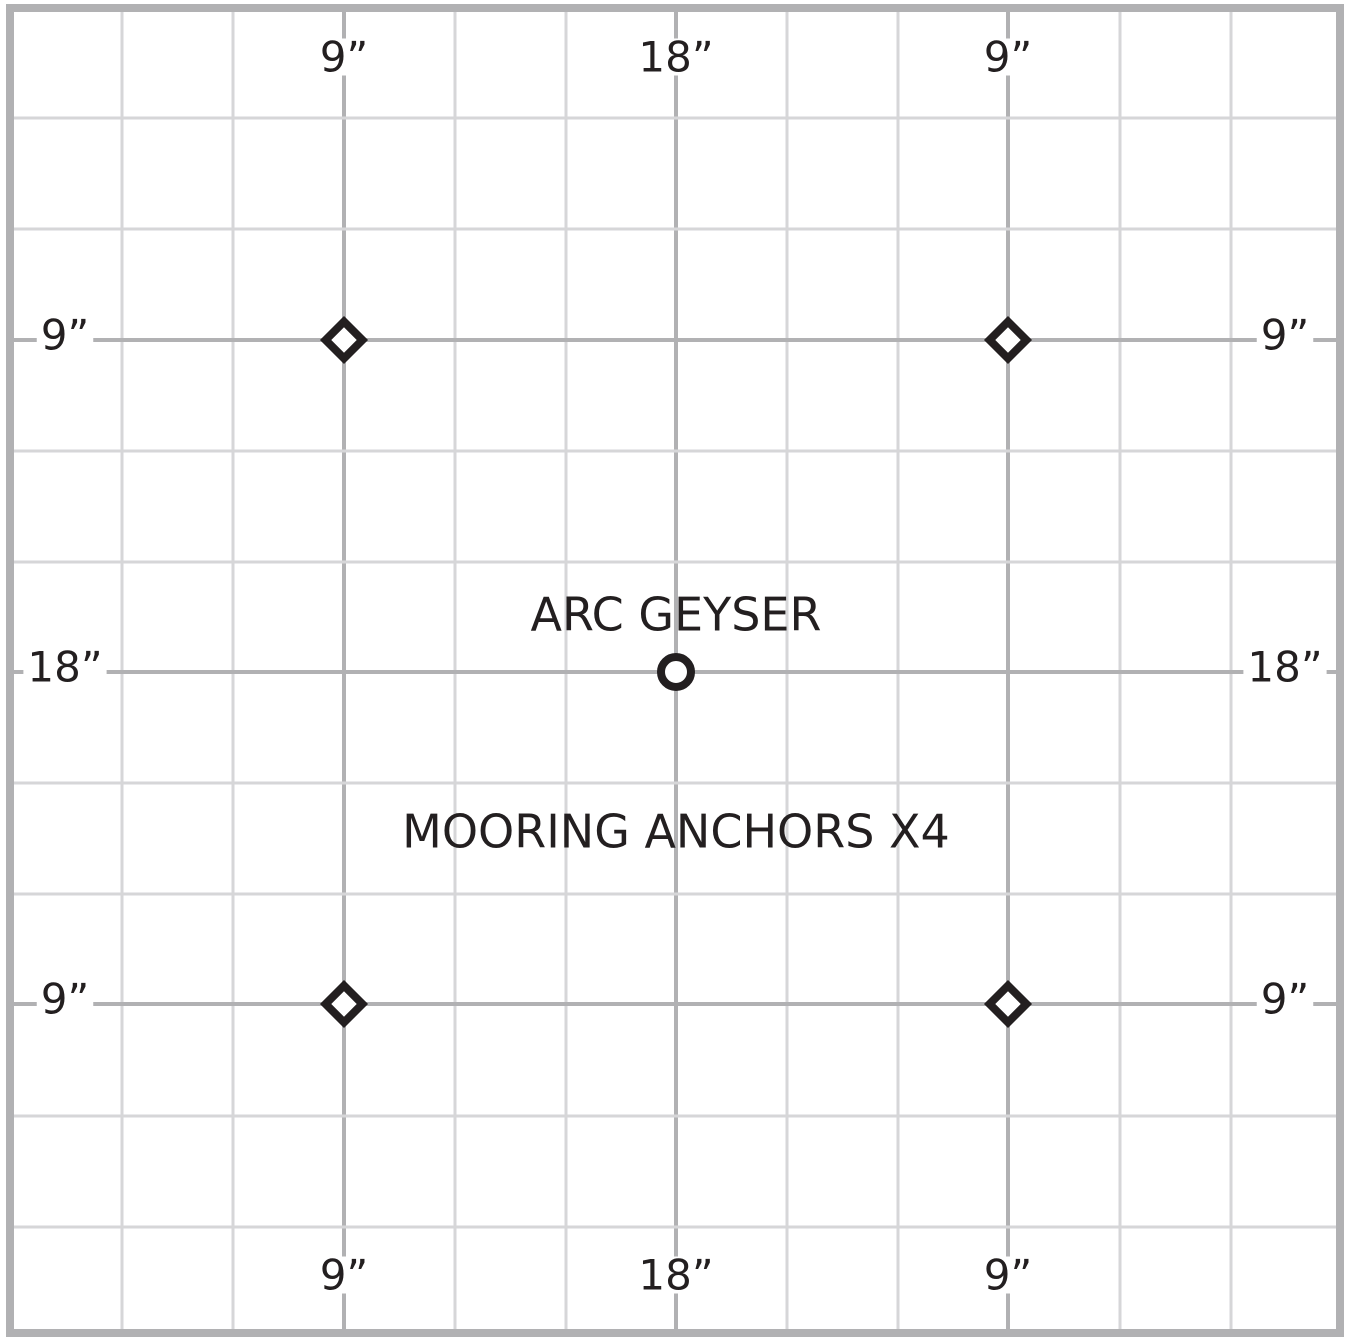 The image size is (1345, 1337). I want to click on anchors-label: MOORING ANCHORS X4, so click(676, 832).